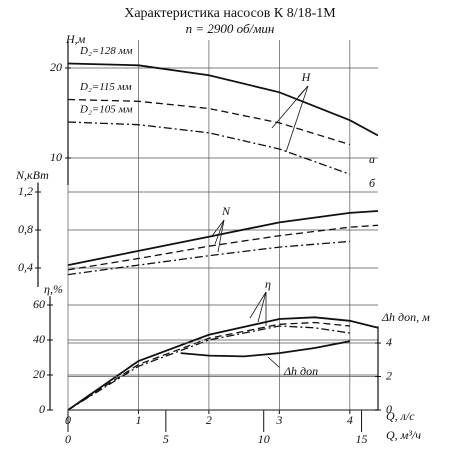  What do you see at coordinates (230, 13) in the screenshot?
I see `chart-title: Характеристика насосов К 8/18-1М` at bounding box center [230, 13].